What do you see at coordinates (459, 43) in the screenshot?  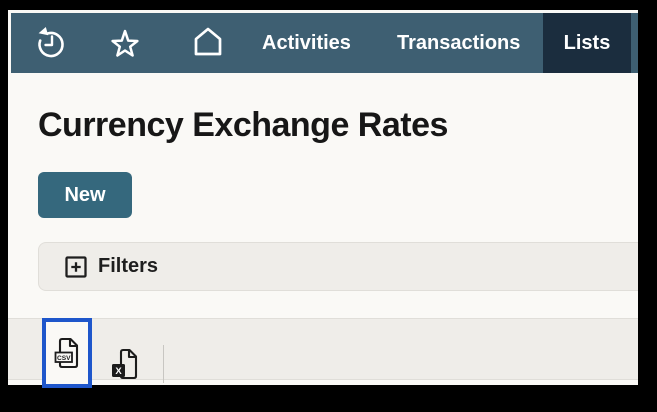 I see `nav-item-transactions: Transactions` at bounding box center [459, 43].